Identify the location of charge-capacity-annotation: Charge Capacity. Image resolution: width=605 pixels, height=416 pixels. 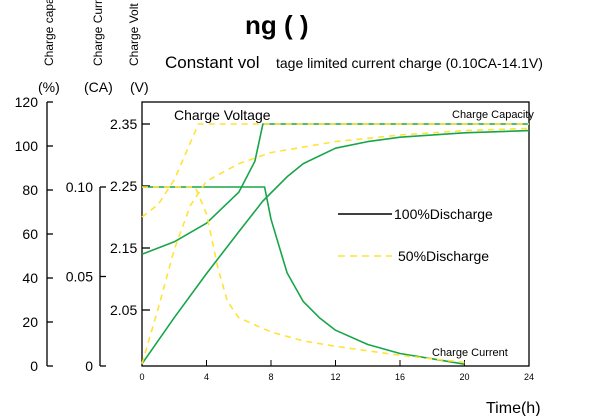
(493, 115).